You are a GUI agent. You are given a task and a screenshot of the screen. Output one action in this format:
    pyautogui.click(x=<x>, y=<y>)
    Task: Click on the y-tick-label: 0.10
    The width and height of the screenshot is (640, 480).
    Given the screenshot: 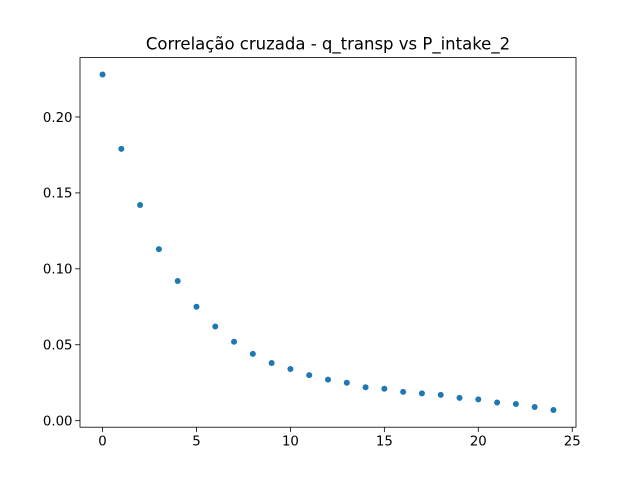 What is the action you would take?
    pyautogui.click(x=58, y=270)
    